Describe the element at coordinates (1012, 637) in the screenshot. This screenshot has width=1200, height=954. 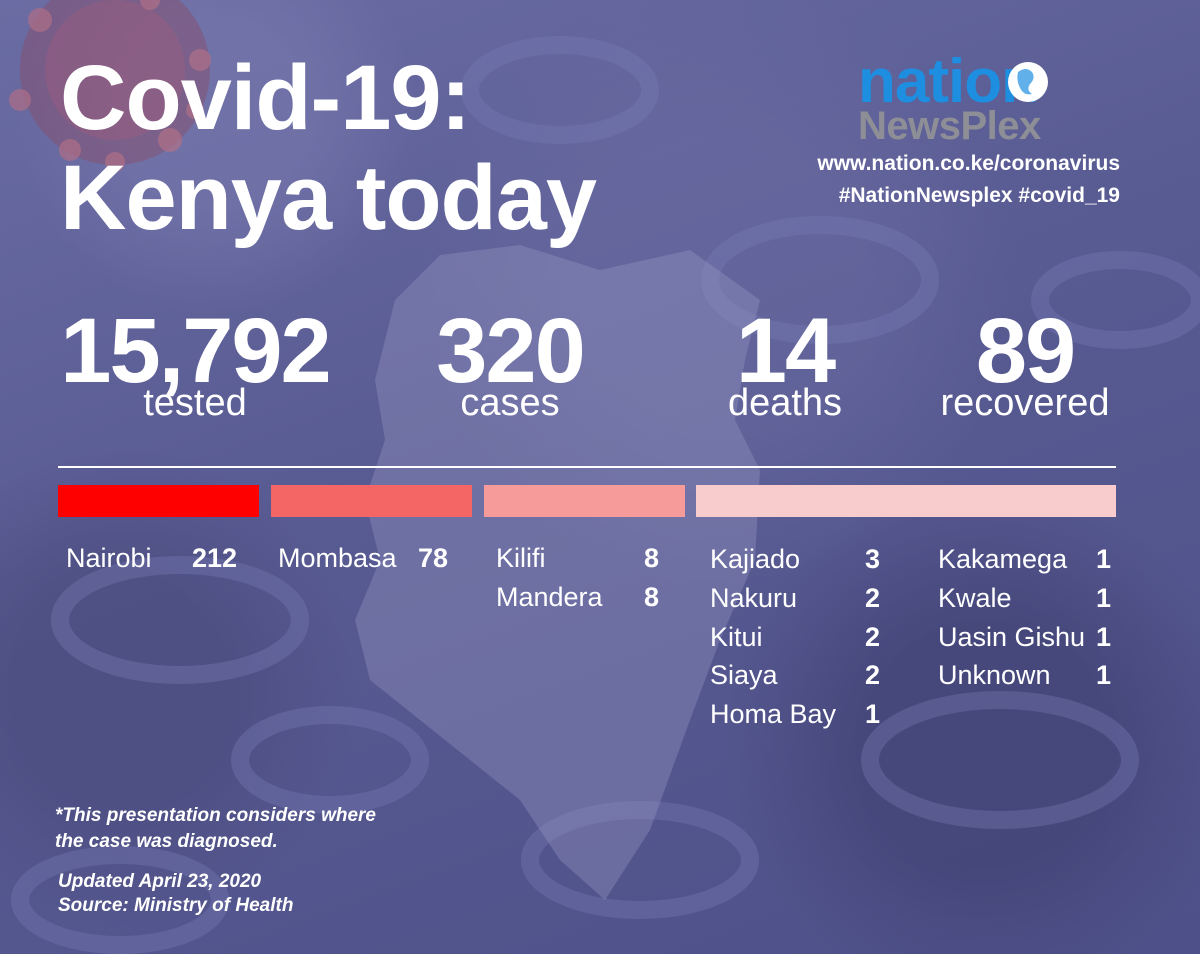
I see `county-name: Uasin Gishu` at that location.